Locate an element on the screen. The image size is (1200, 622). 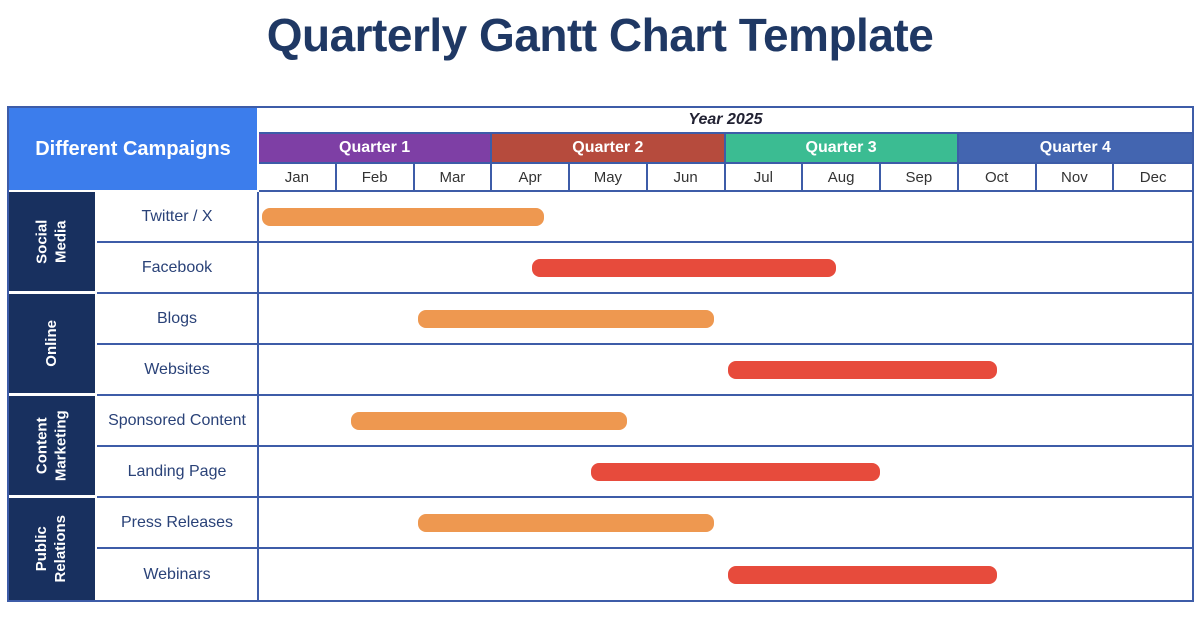
category-content-marketing: Content Marketing is located at coordinates (53, 447).